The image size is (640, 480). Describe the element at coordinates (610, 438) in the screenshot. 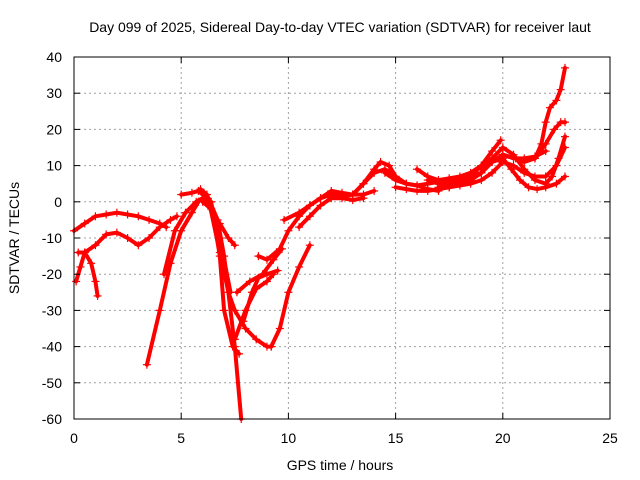

I see `x-tick-label: 25` at that location.